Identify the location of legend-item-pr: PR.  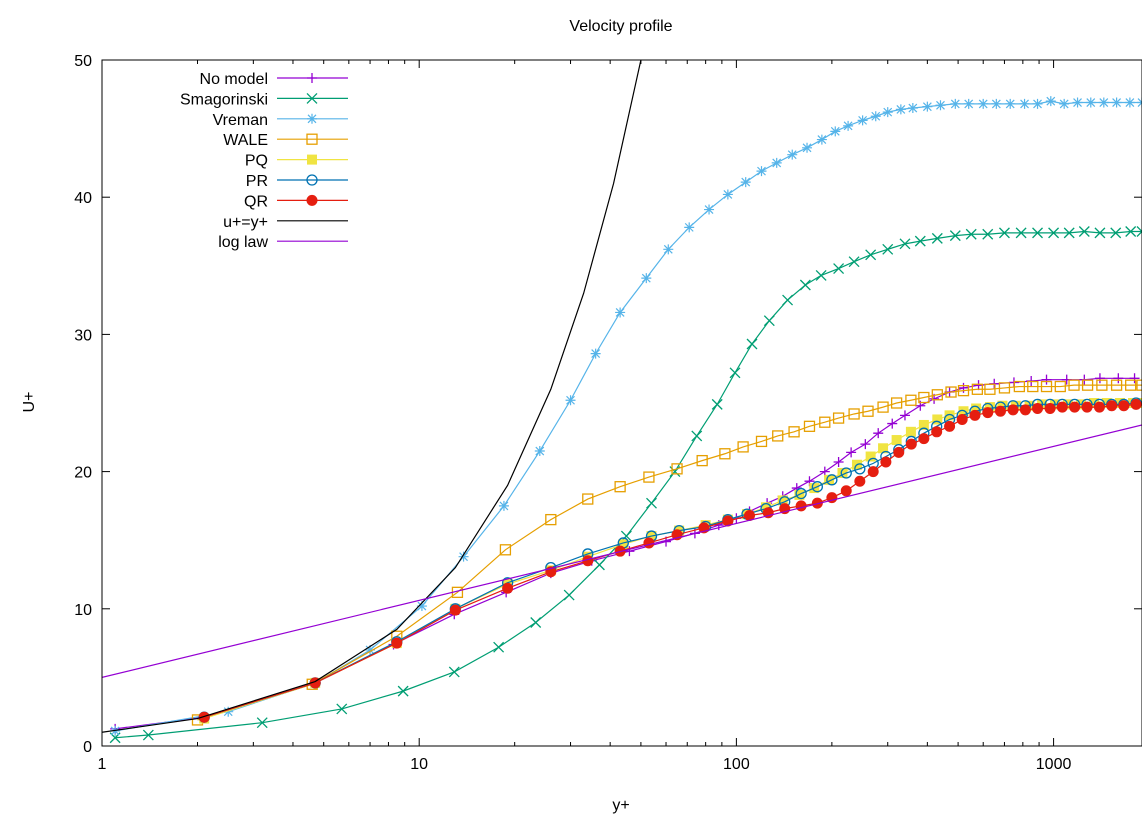
(297, 181).